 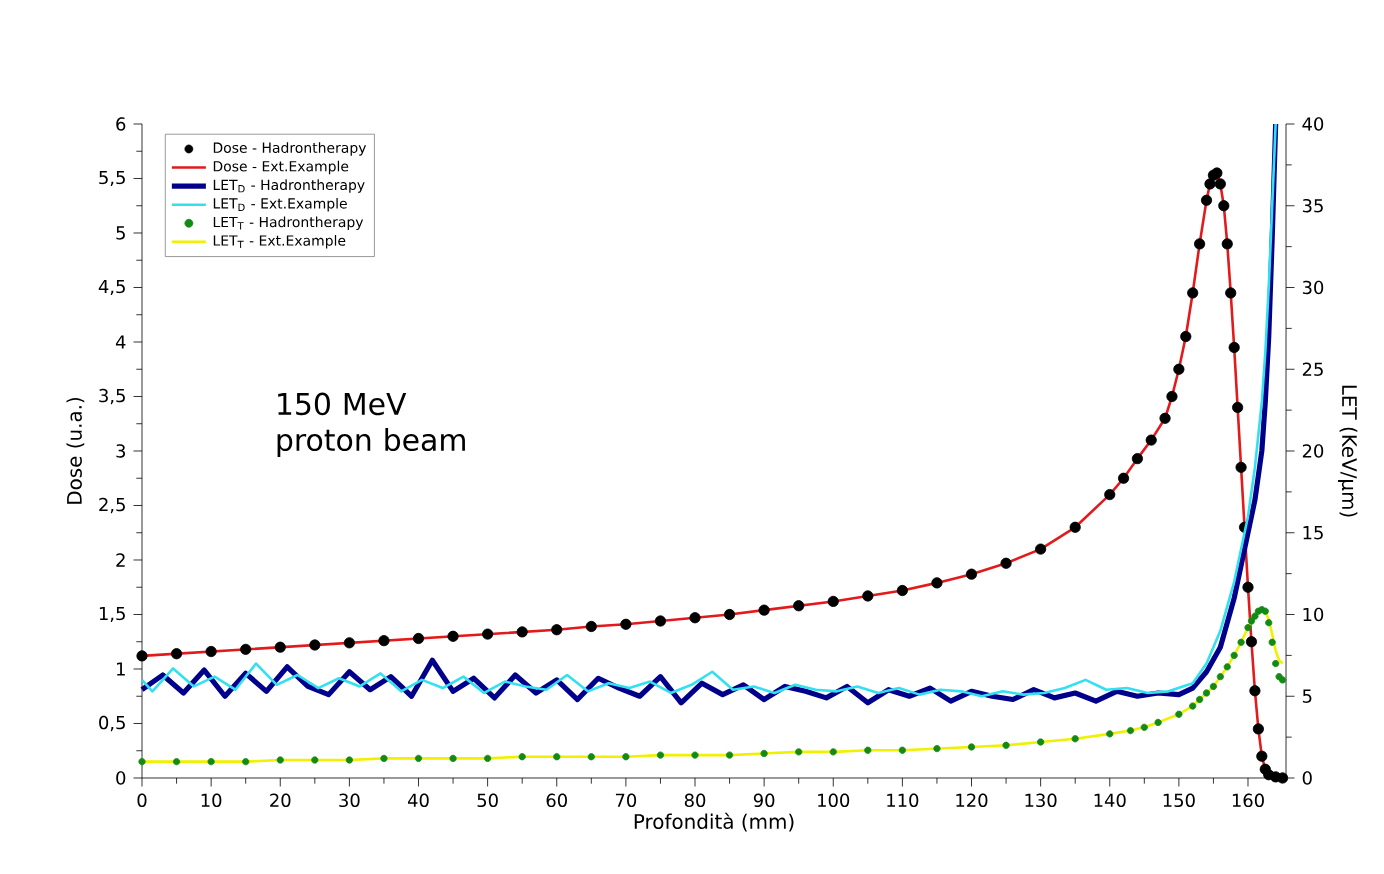 What do you see at coordinates (120, 233) in the screenshot?
I see `y-tick-label: 5` at bounding box center [120, 233].